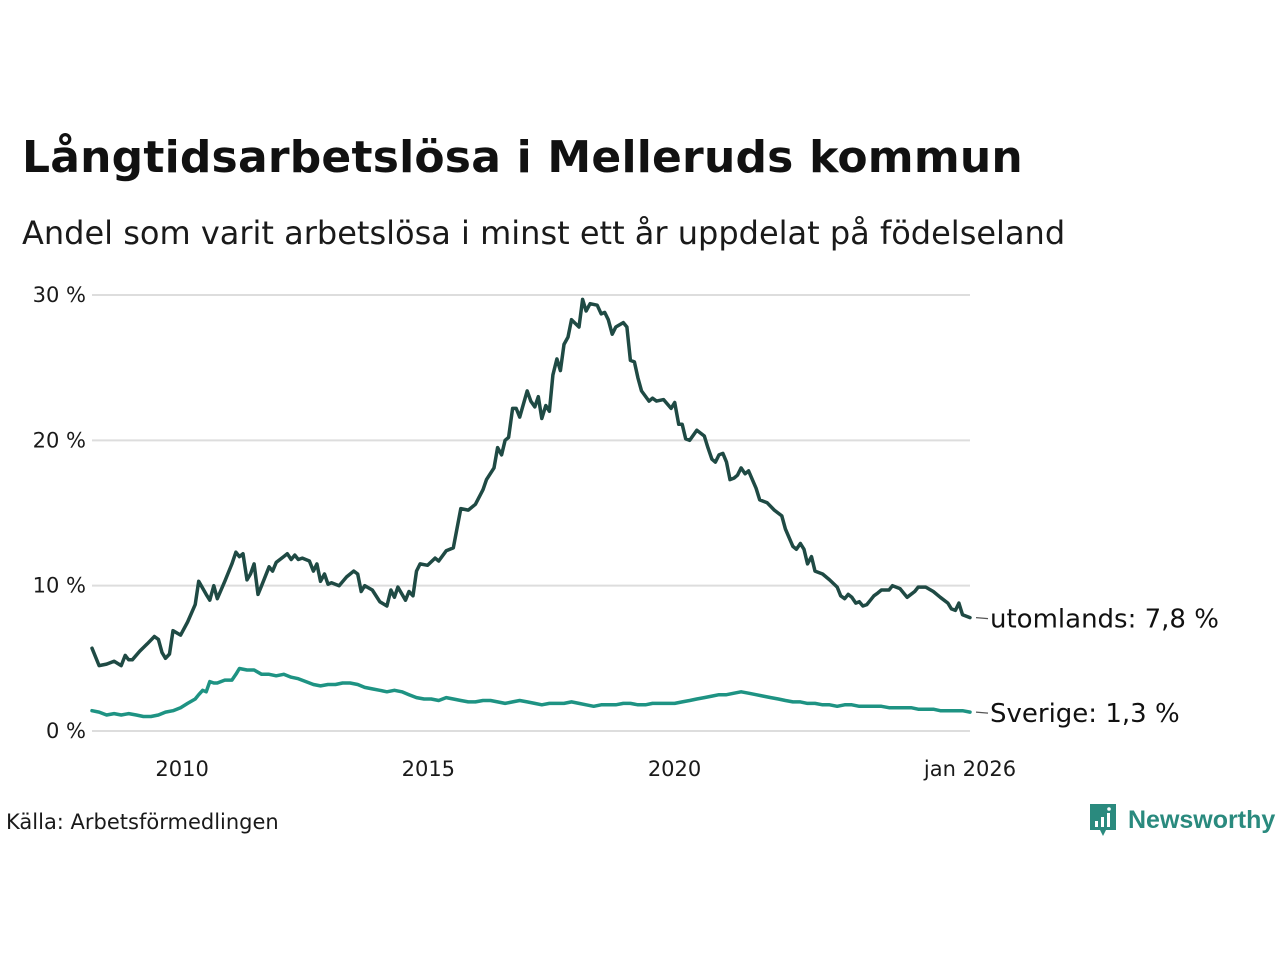 This screenshot has height=960, width=1280. Describe the element at coordinates (181, 769) in the screenshot. I see `x-tick-label: 2010` at that location.